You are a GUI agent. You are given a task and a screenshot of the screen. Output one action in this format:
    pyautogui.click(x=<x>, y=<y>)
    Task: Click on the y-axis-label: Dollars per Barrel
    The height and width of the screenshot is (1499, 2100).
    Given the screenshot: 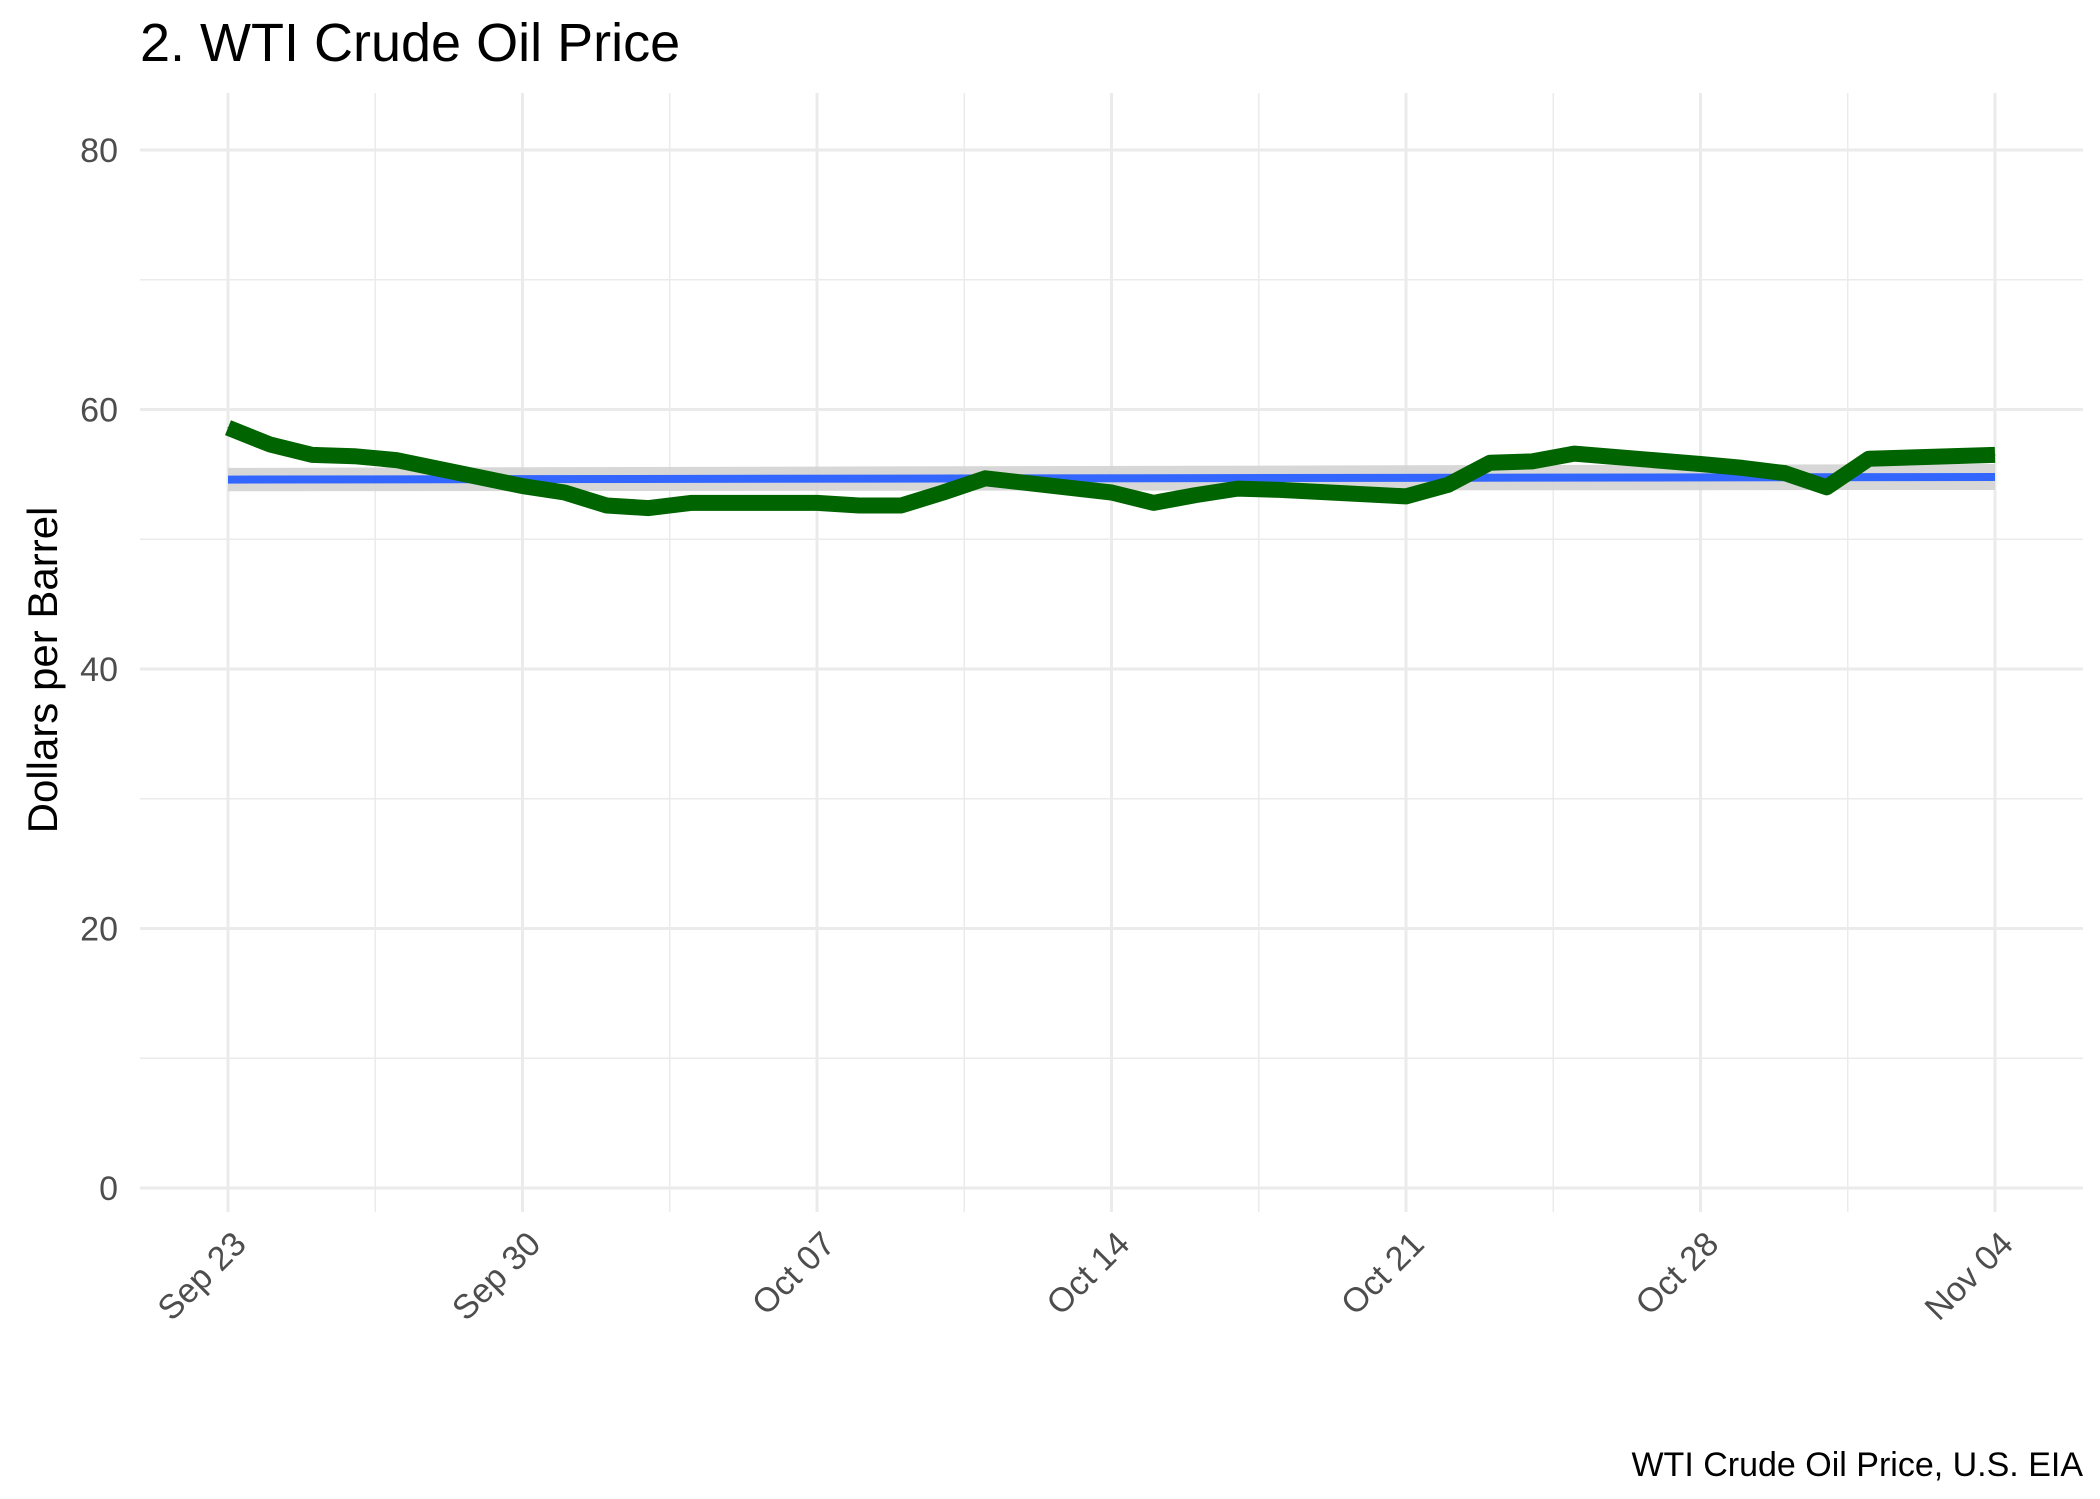 What is the action you would take?
    pyautogui.click(x=42, y=670)
    